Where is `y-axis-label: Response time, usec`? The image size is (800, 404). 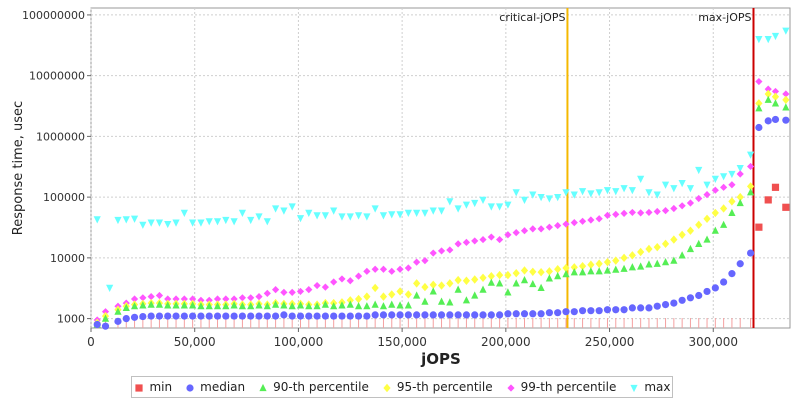
y-axis-label: Response time, usec is located at coordinates (18, 168).